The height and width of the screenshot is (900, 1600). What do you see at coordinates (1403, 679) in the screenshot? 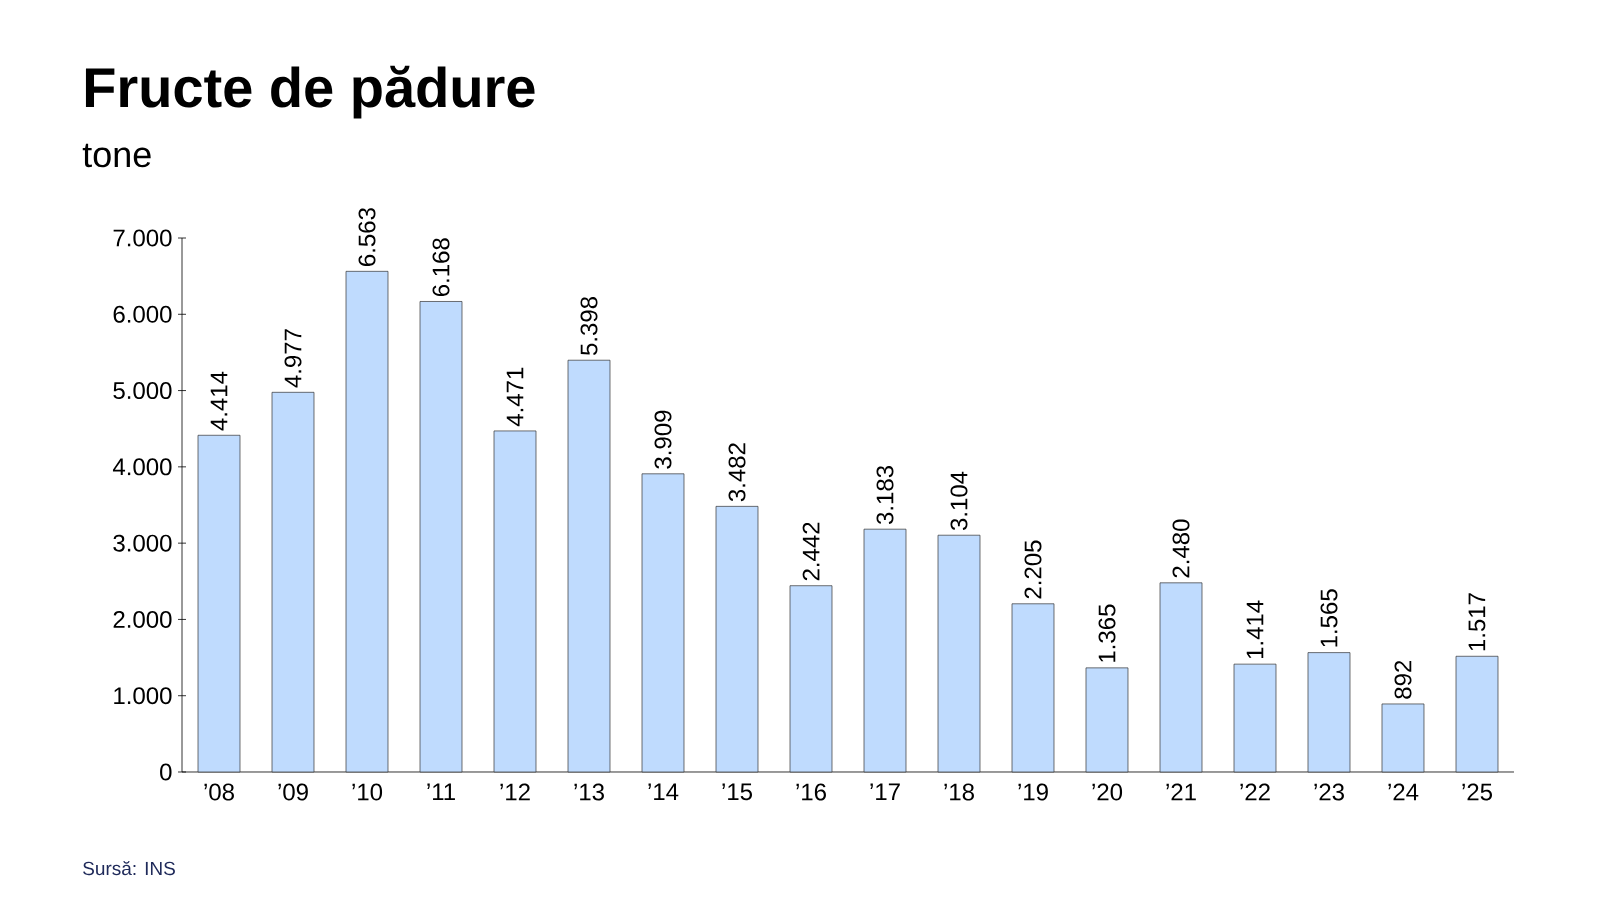
I see `data-label: 892` at bounding box center [1403, 679].